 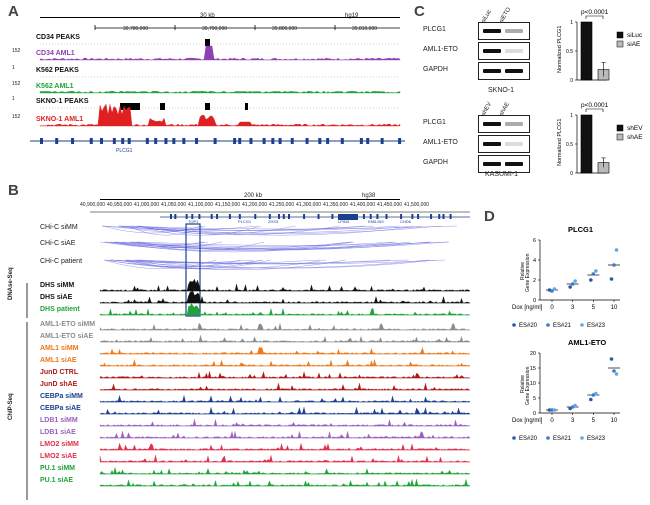 I want to click on chart3-xtick-label-3: 10, so click(x=614, y=421).